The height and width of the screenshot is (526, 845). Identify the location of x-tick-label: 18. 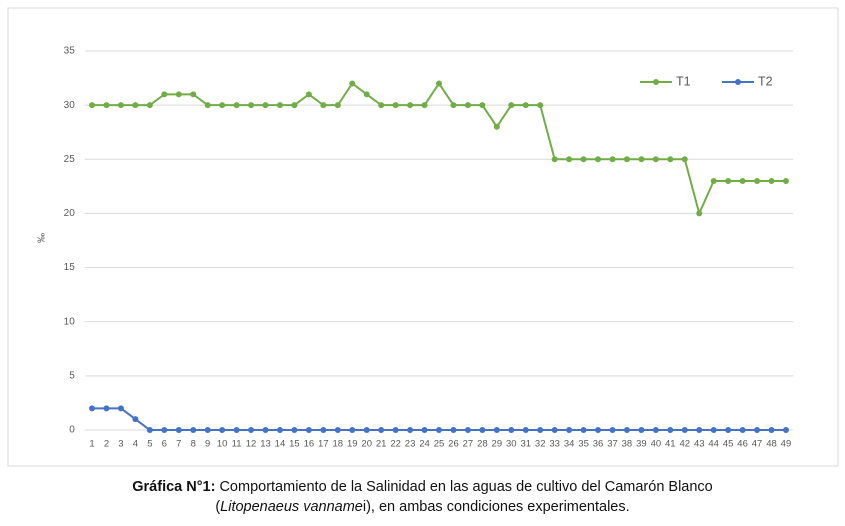
(338, 444).